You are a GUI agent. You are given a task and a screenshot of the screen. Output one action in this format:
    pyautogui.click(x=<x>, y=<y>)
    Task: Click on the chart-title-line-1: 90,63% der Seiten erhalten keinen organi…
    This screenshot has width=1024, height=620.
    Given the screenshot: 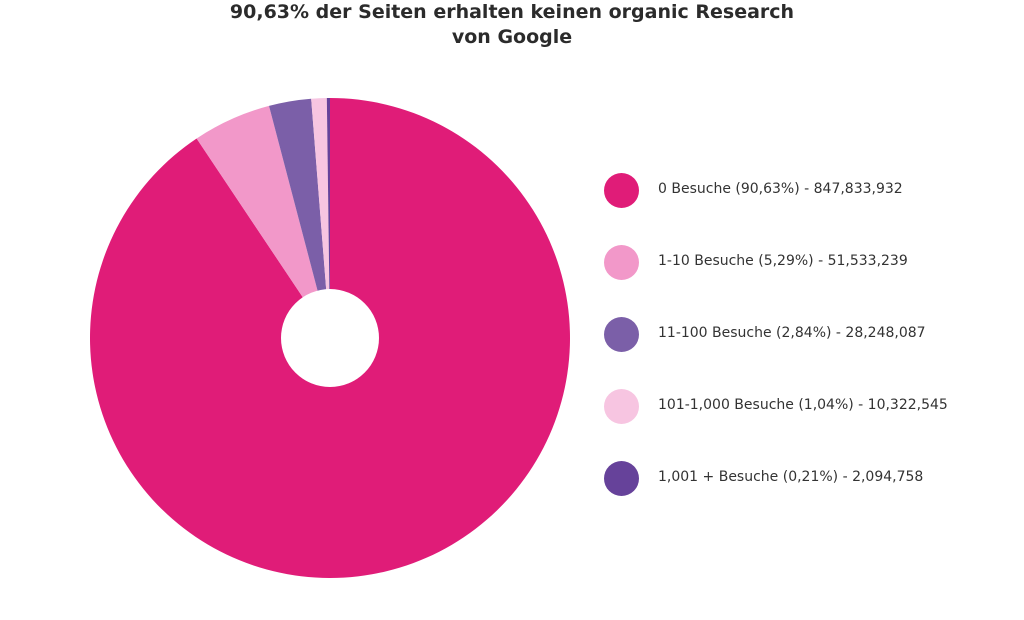 What is the action you would take?
    pyautogui.click(x=512, y=12)
    